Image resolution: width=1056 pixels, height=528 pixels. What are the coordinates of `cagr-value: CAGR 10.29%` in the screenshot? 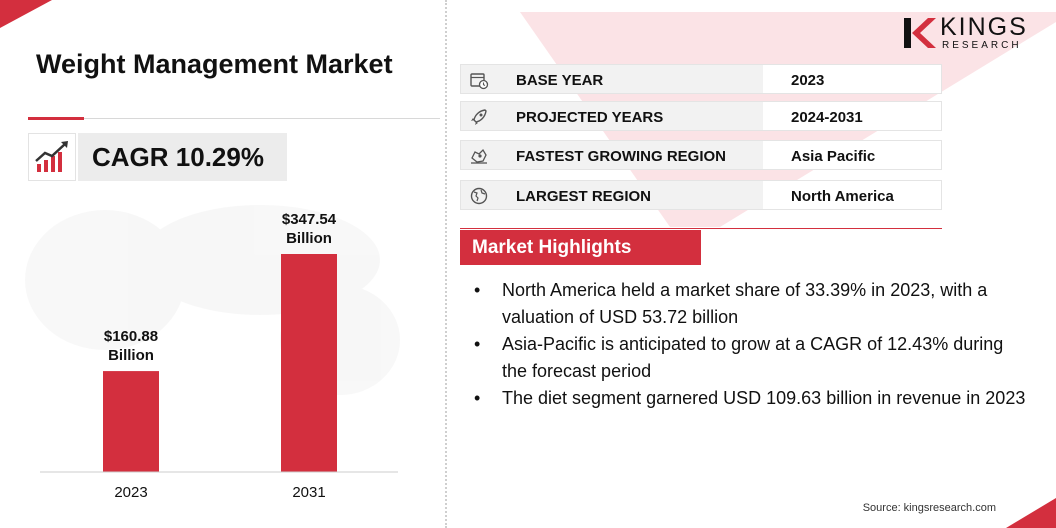 It's located at (178, 157).